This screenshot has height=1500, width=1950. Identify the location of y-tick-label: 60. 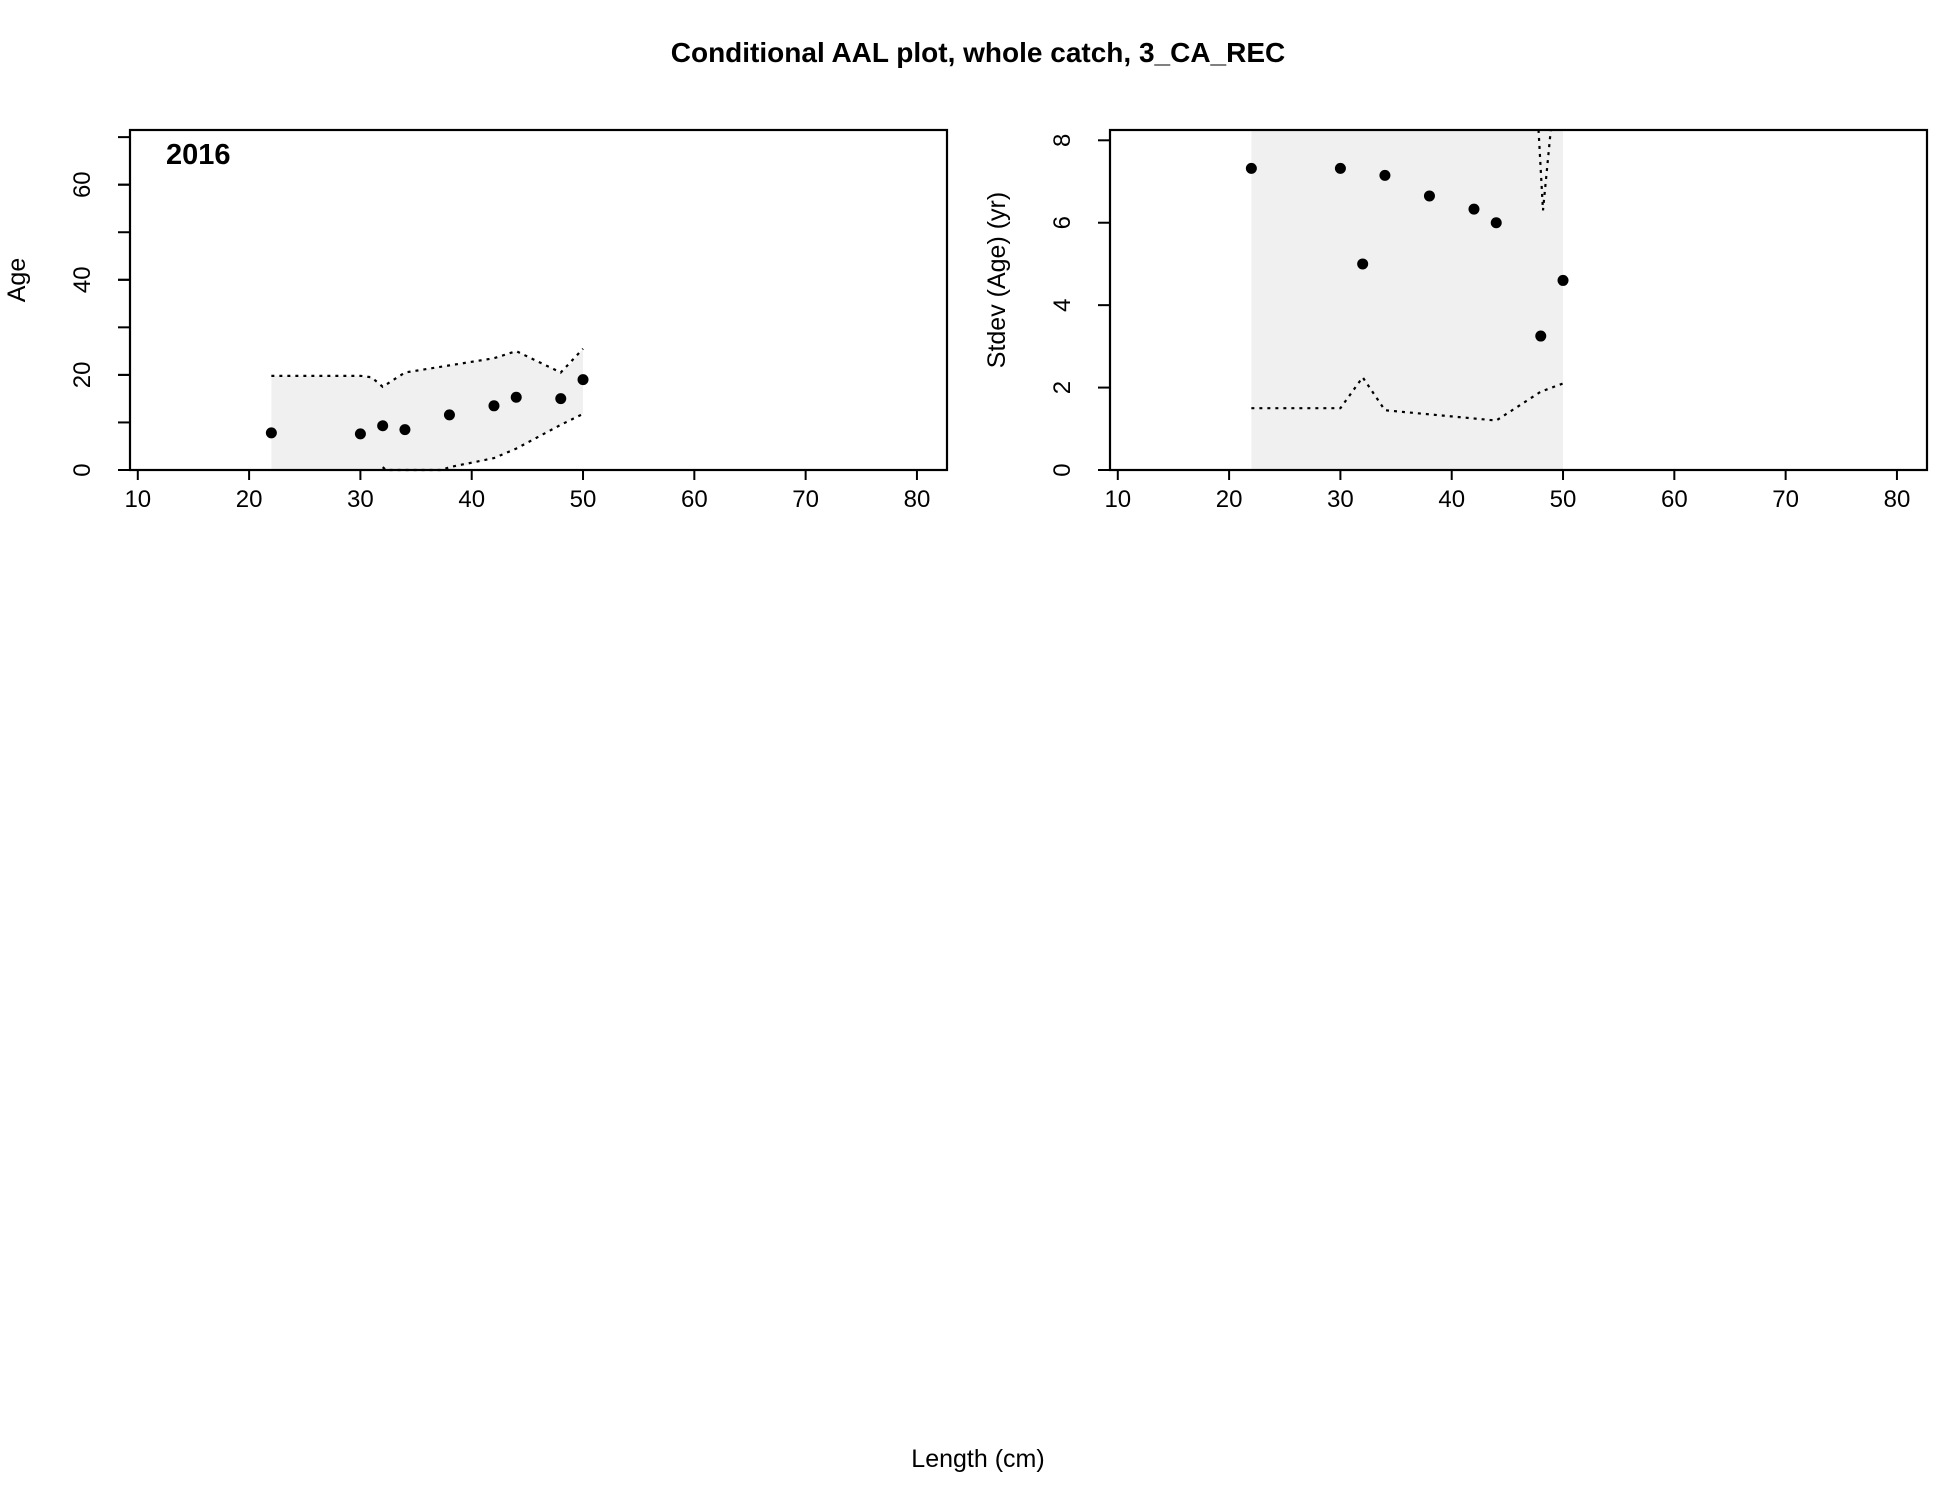
(82, 184).